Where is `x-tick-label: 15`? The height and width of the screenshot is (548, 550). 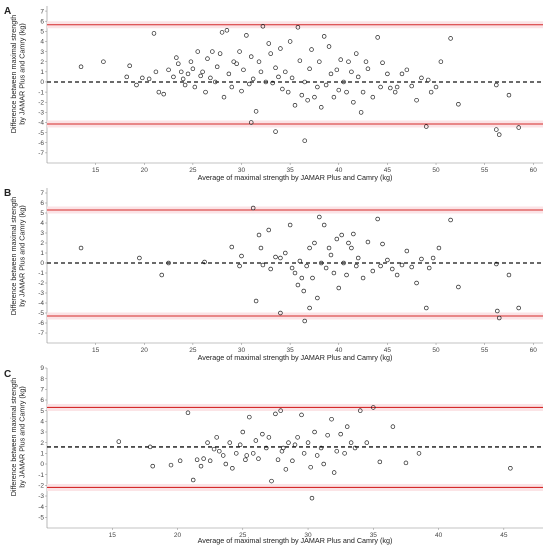
x-tick-label: 15 is located at coordinates (113, 535).